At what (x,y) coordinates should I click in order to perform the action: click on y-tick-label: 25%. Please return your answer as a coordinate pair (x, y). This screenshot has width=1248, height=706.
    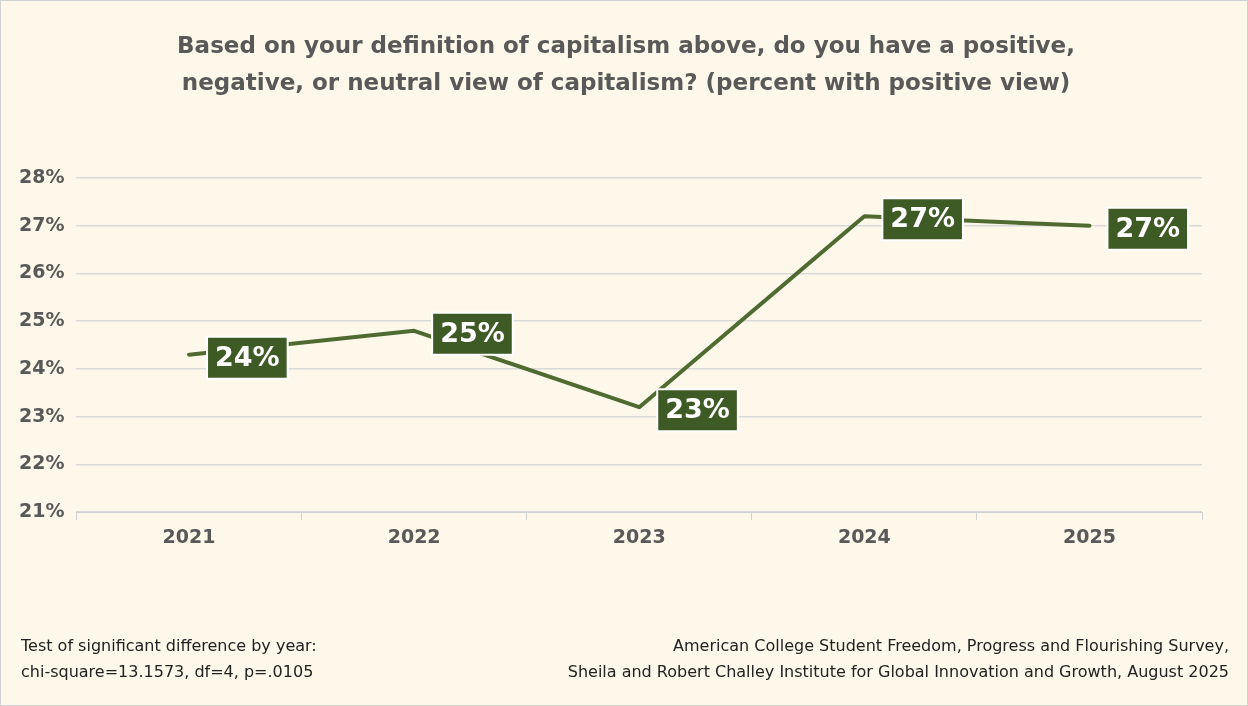
    Looking at the image, I should click on (41, 319).